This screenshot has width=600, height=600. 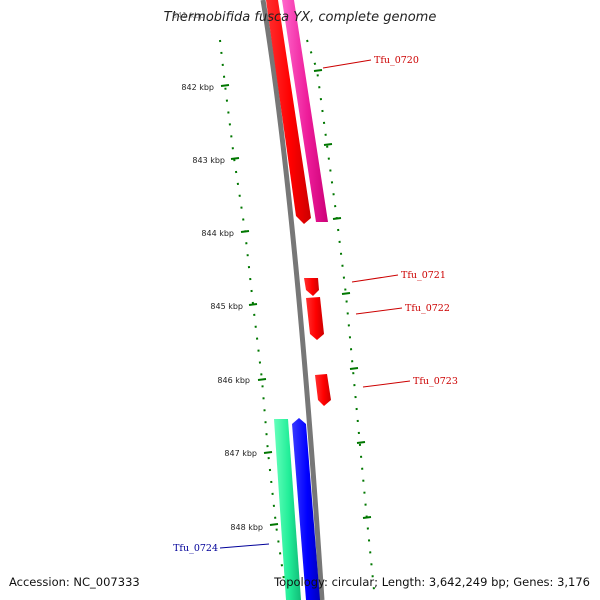 I want to click on ruler-label-847: 847 kbp, so click(x=240, y=453).